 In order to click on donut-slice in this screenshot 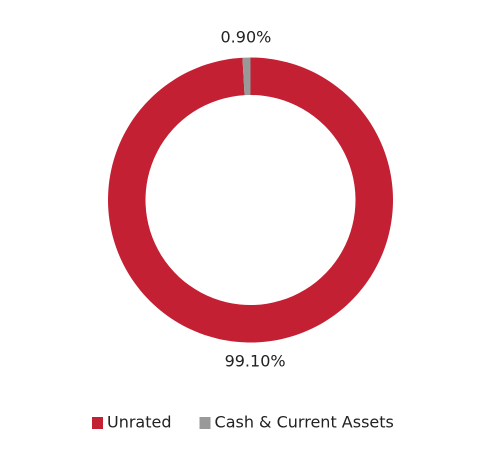, I will do `click(246, 76)`.